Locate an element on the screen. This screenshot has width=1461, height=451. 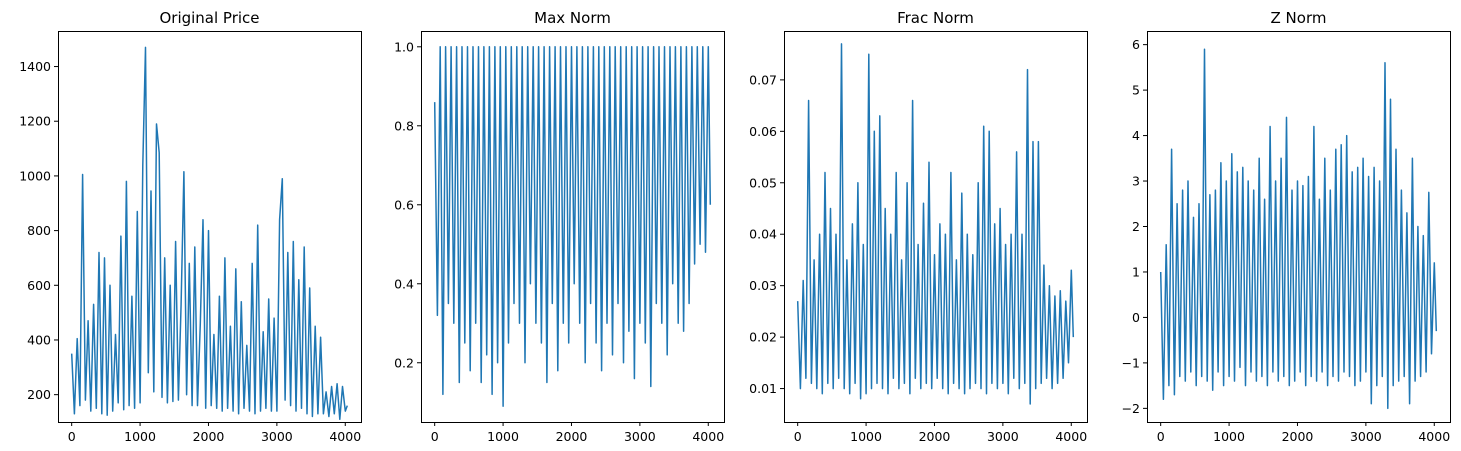
y-tick-label: 1000 is located at coordinates (35, 175).